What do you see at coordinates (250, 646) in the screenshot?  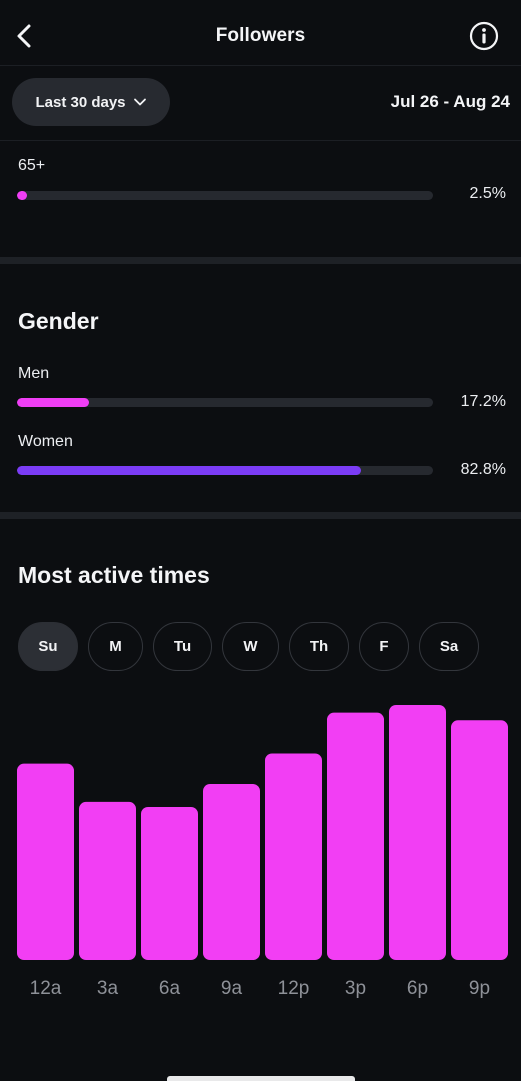 I see `day-tab-w: W` at bounding box center [250, 646].